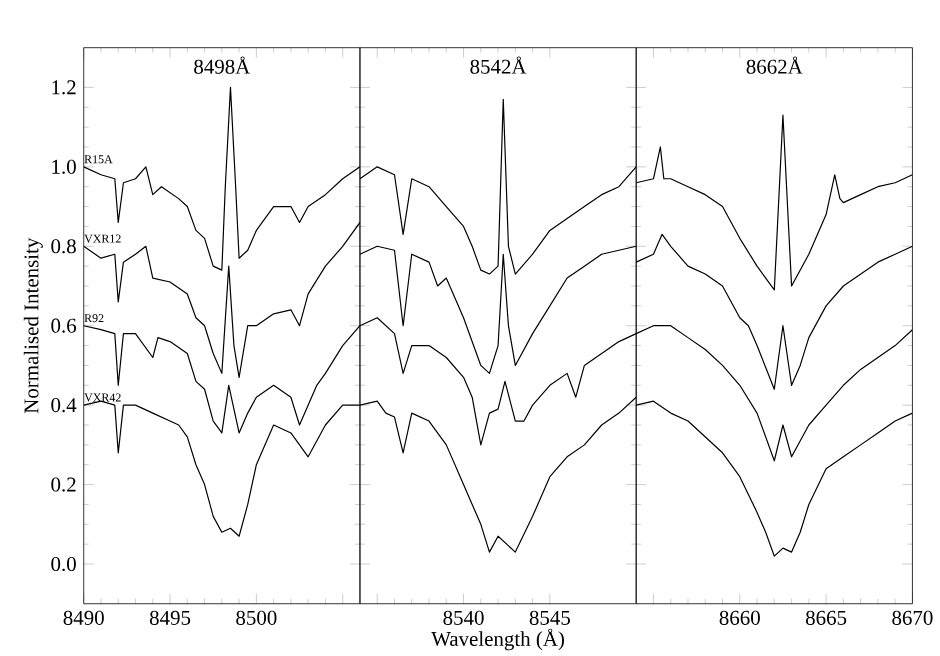 Image resolution: width=940 pixels, height=656 pixels. I want to click on y-tick-label: 1.2, so click(64, 86).